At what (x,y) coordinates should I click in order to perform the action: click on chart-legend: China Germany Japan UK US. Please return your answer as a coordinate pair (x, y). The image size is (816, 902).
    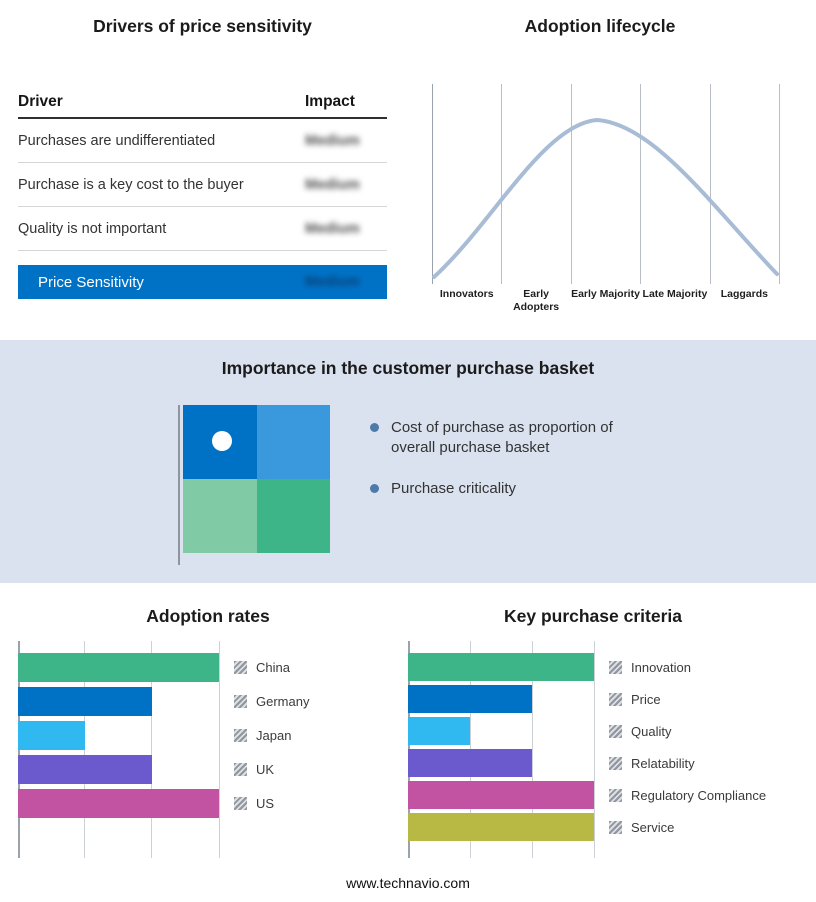
    Looking at the image, I should click on (271, 749).